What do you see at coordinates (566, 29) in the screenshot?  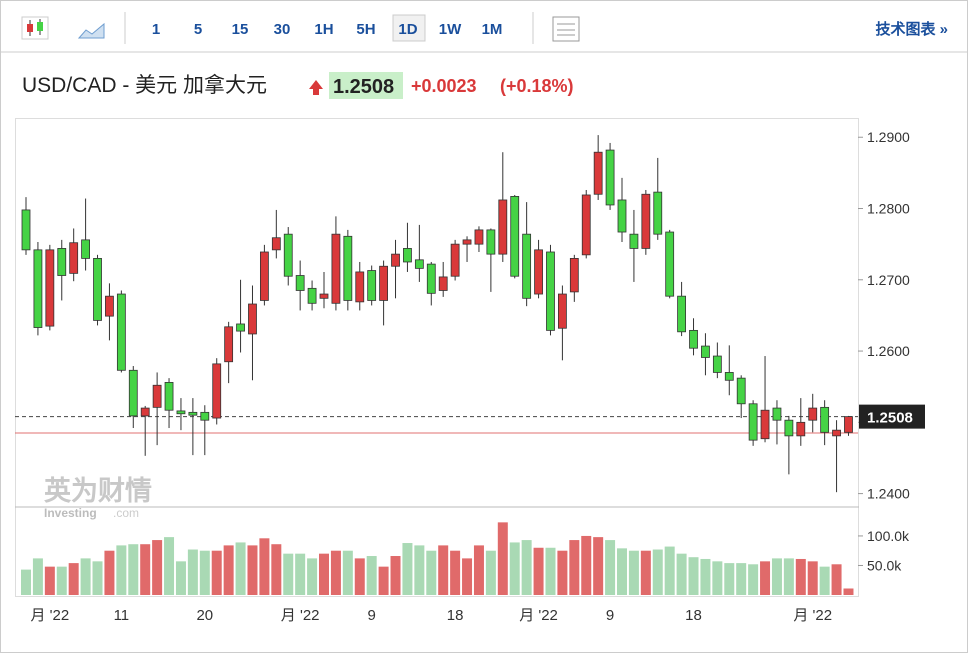 I see `table-icon` at bounding box center [566, 29].